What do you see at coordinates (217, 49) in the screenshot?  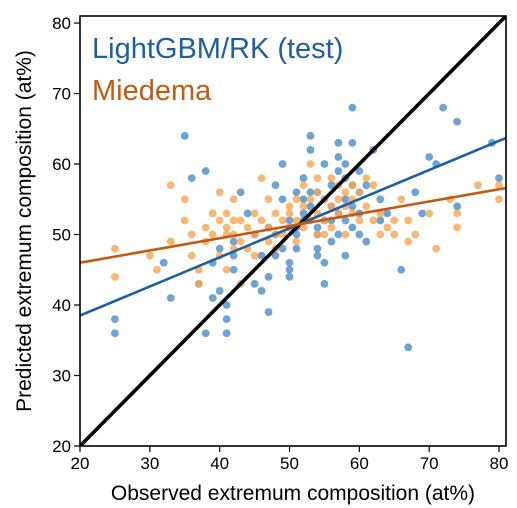 I see `legend-entry-lightgbm: LightGBM/RK (test)` at bounding box center [217, 49].